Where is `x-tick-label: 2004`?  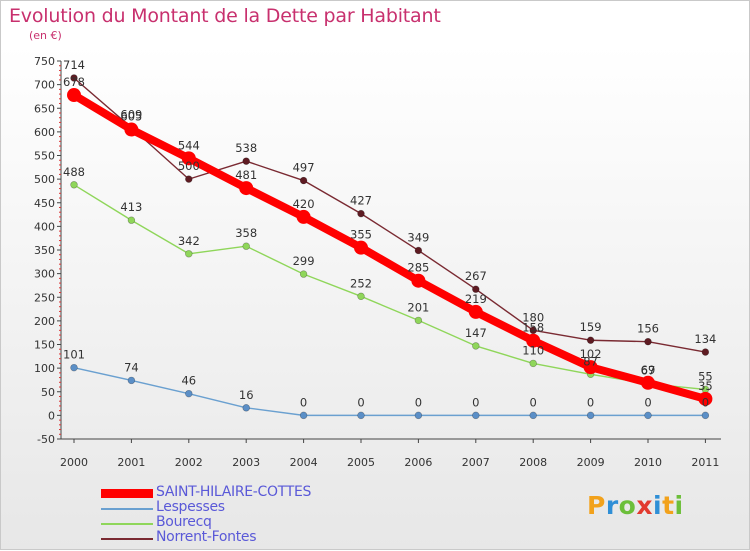 x-tick-label: 2004 is located at coordinates (304, 462).